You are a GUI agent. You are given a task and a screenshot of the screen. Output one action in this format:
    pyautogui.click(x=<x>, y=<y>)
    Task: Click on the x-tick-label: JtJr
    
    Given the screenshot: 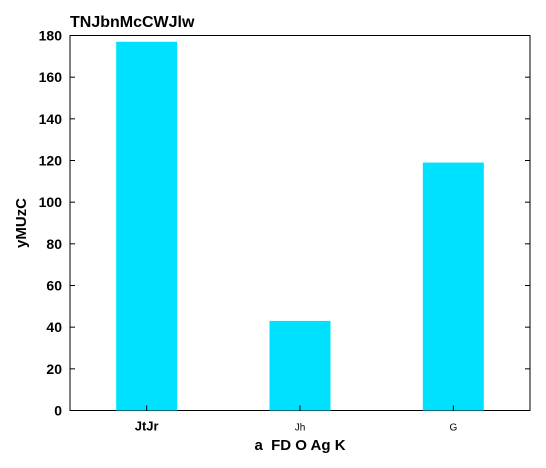 What is the action you would take?
    pyautogui.click(x=147, y=426)
    